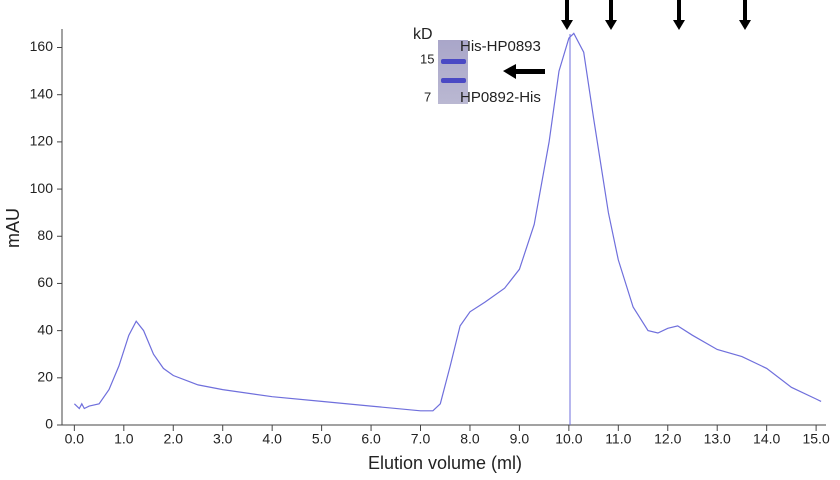  What do you see at coordinates (322, 439) in the screenshot?
I see `x-tick-label: 5.0` at bounding box center [322, 439].